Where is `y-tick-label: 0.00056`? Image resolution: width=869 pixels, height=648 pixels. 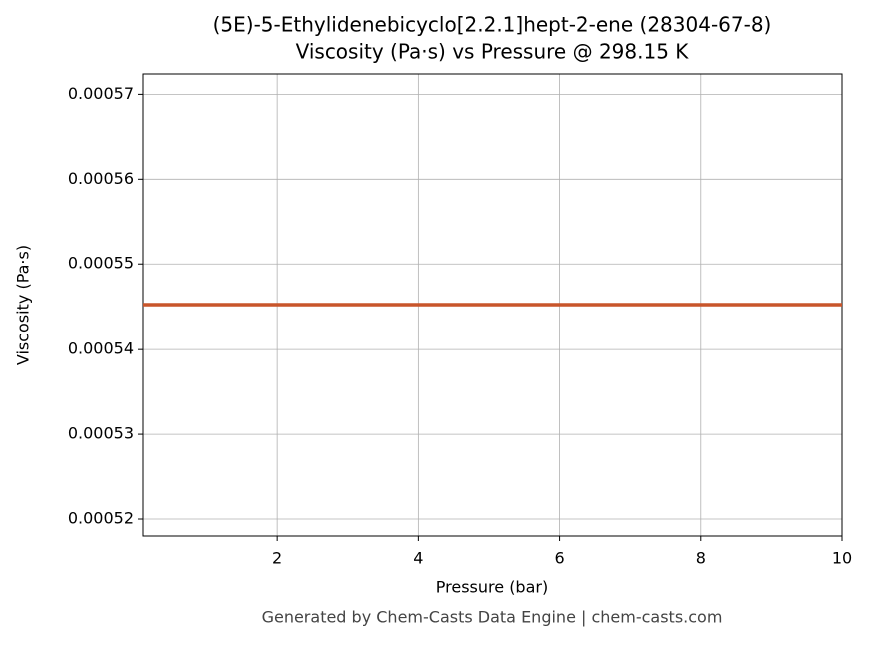 y-tick-label: 0.00056 is located at coordinates (101, 178).